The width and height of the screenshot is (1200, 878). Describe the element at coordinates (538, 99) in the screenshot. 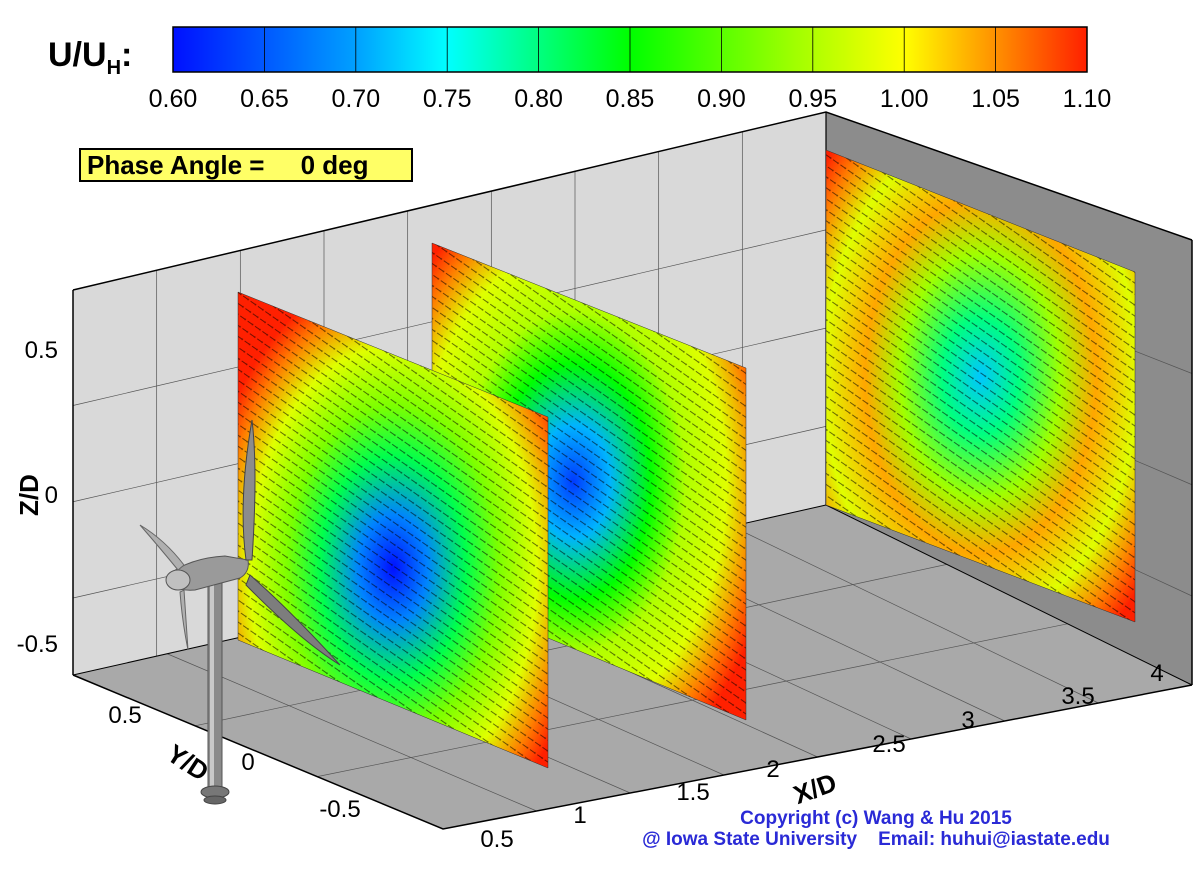

I see `colorbar-tick-label: 0.80` at that location.